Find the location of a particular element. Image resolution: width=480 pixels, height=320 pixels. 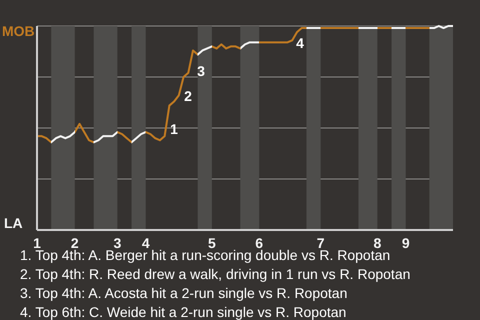

annotation: 1 is located at coordinates (174, 129).